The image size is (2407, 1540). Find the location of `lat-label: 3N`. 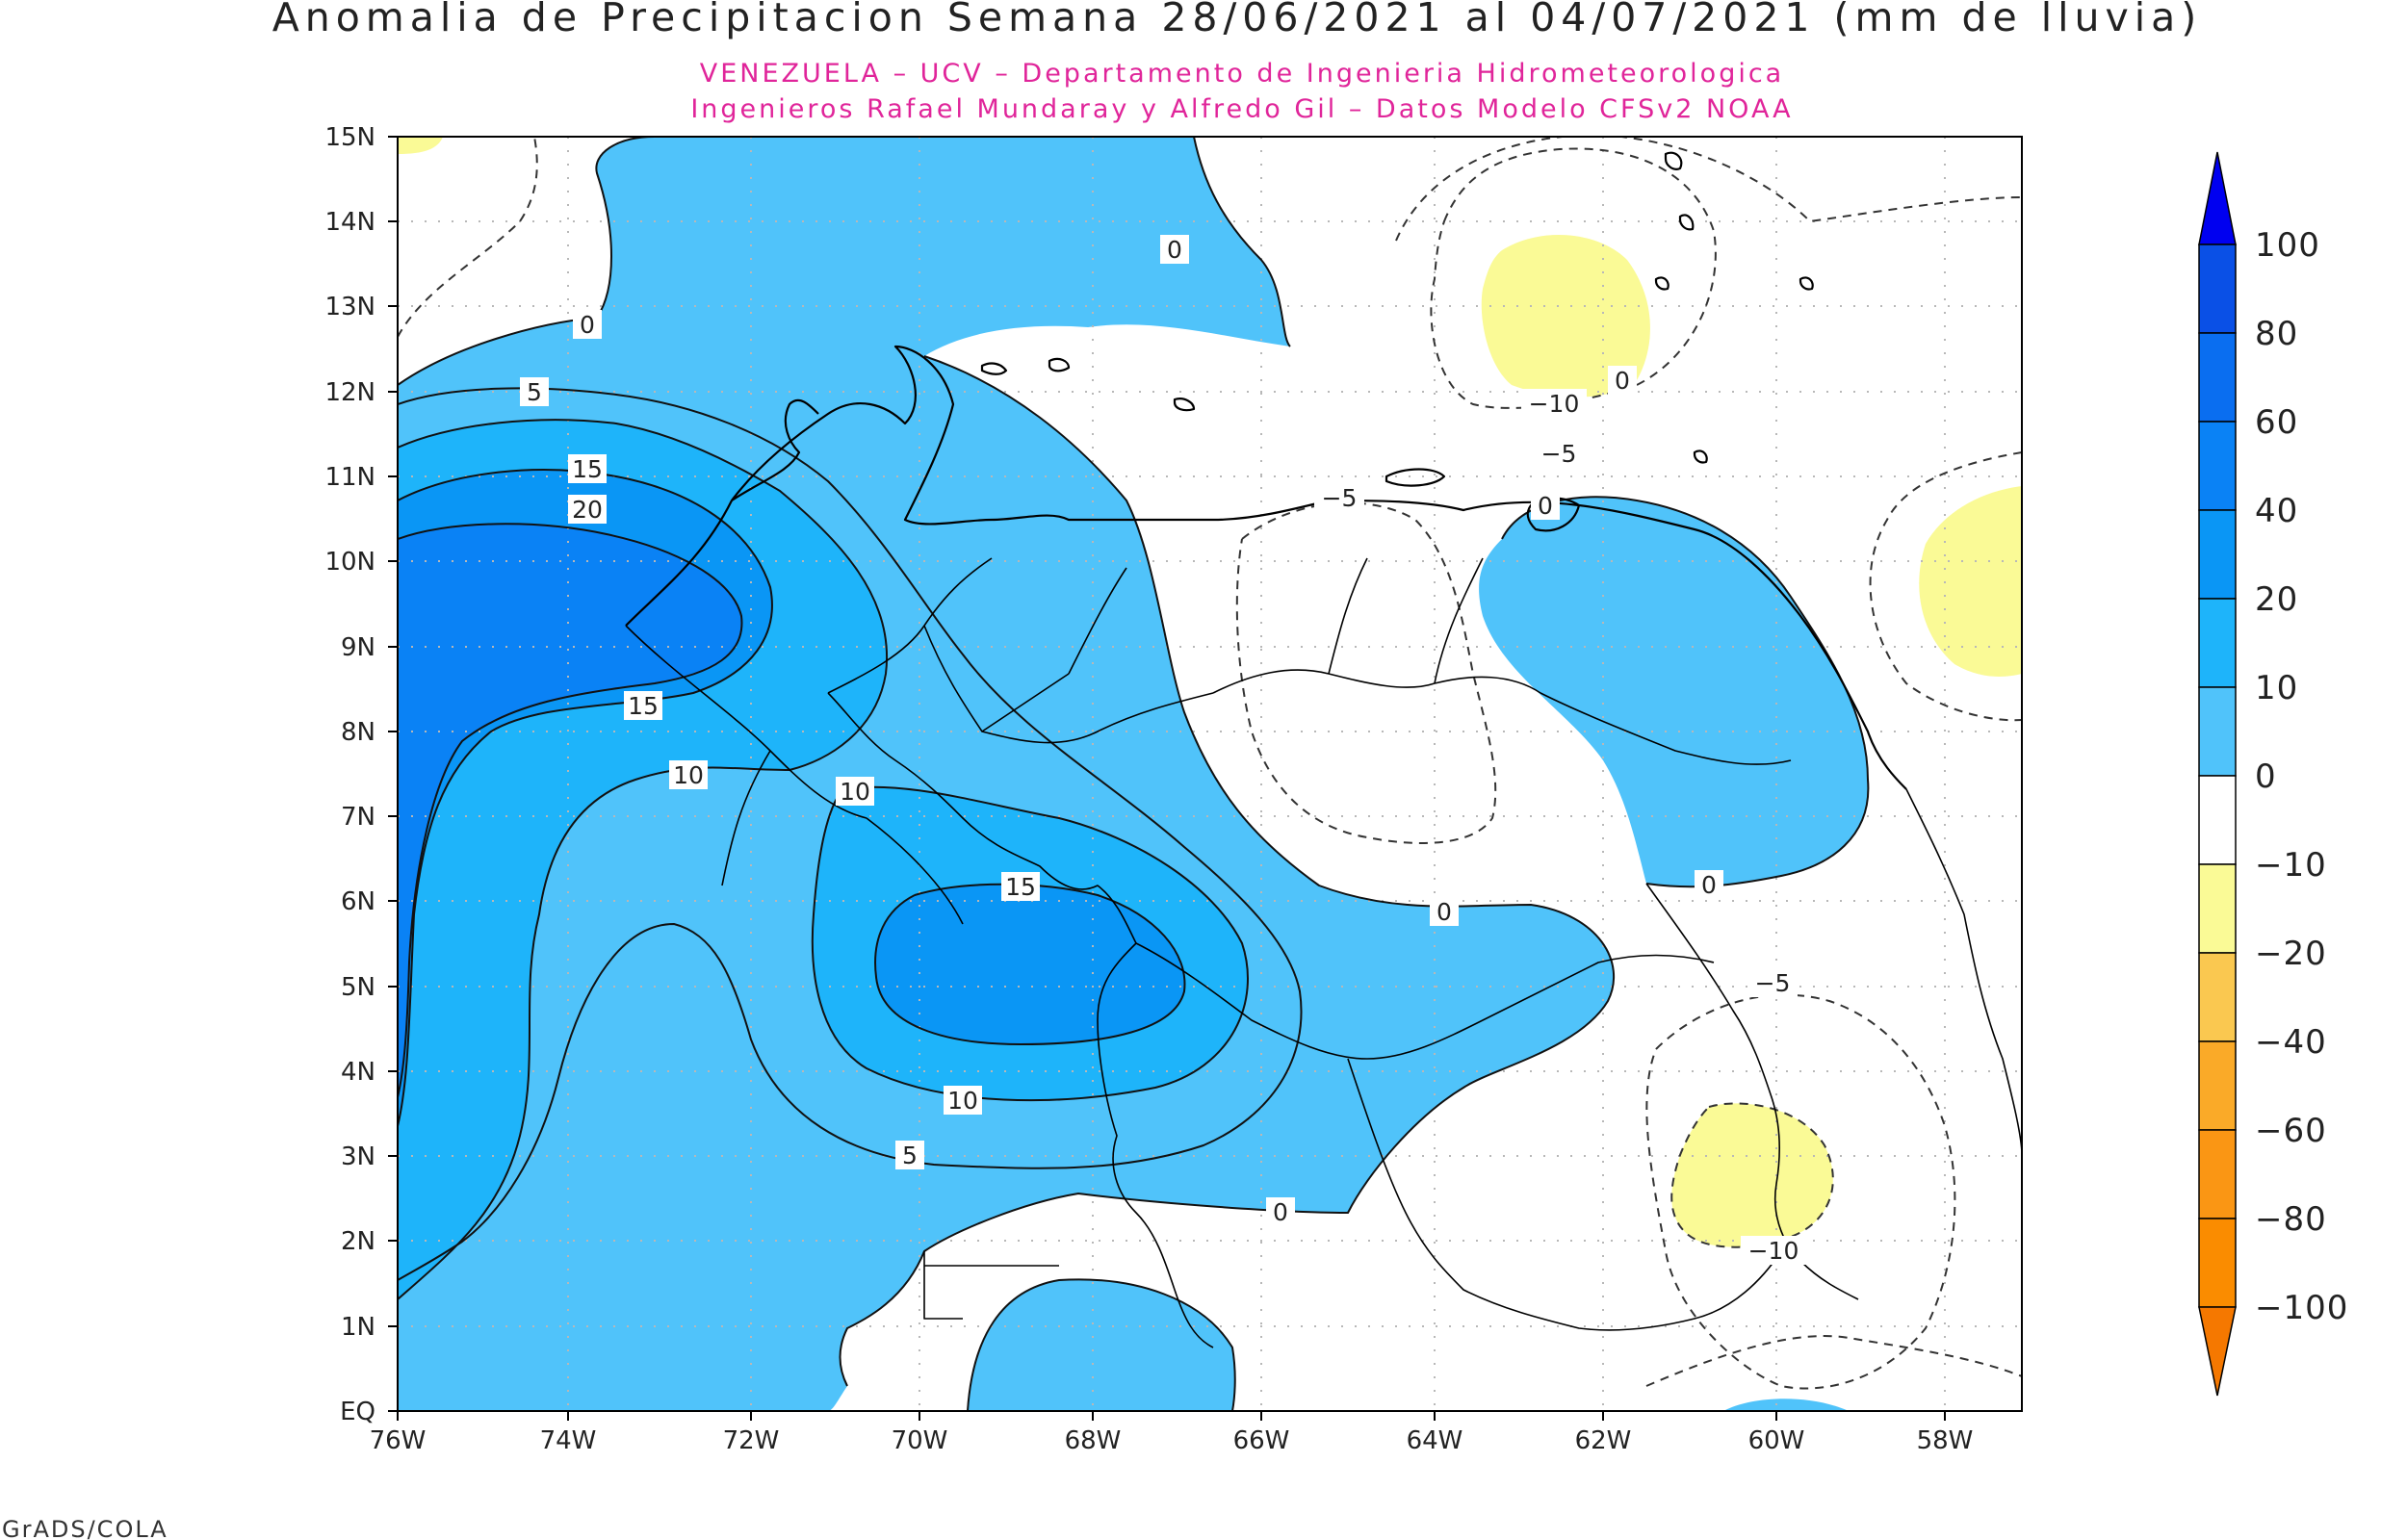

lat-label: 3N is located at coordinates (358, 1156).